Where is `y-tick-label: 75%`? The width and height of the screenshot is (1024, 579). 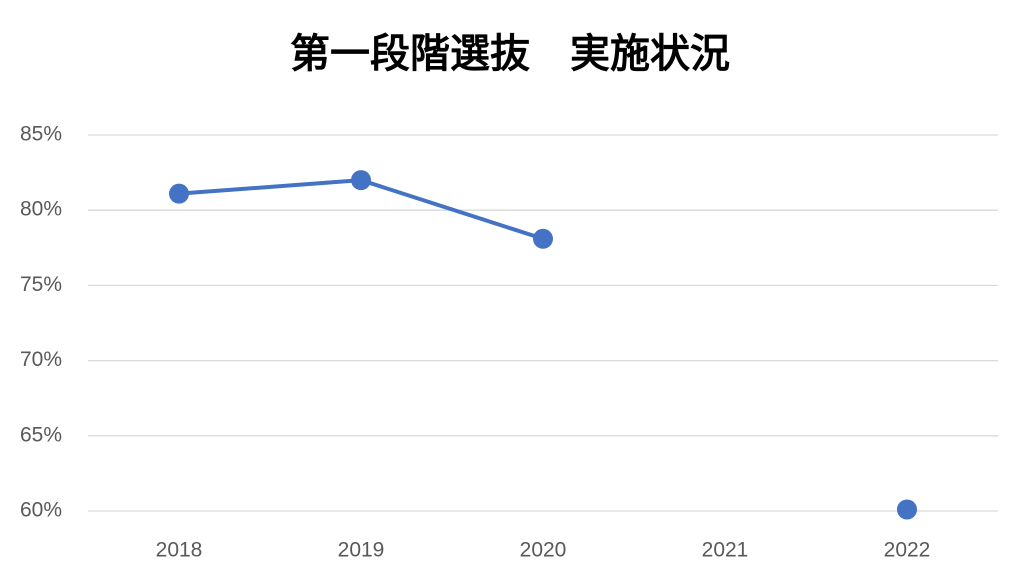
y-tick-label: 75% is located at coordinates (41, 284).